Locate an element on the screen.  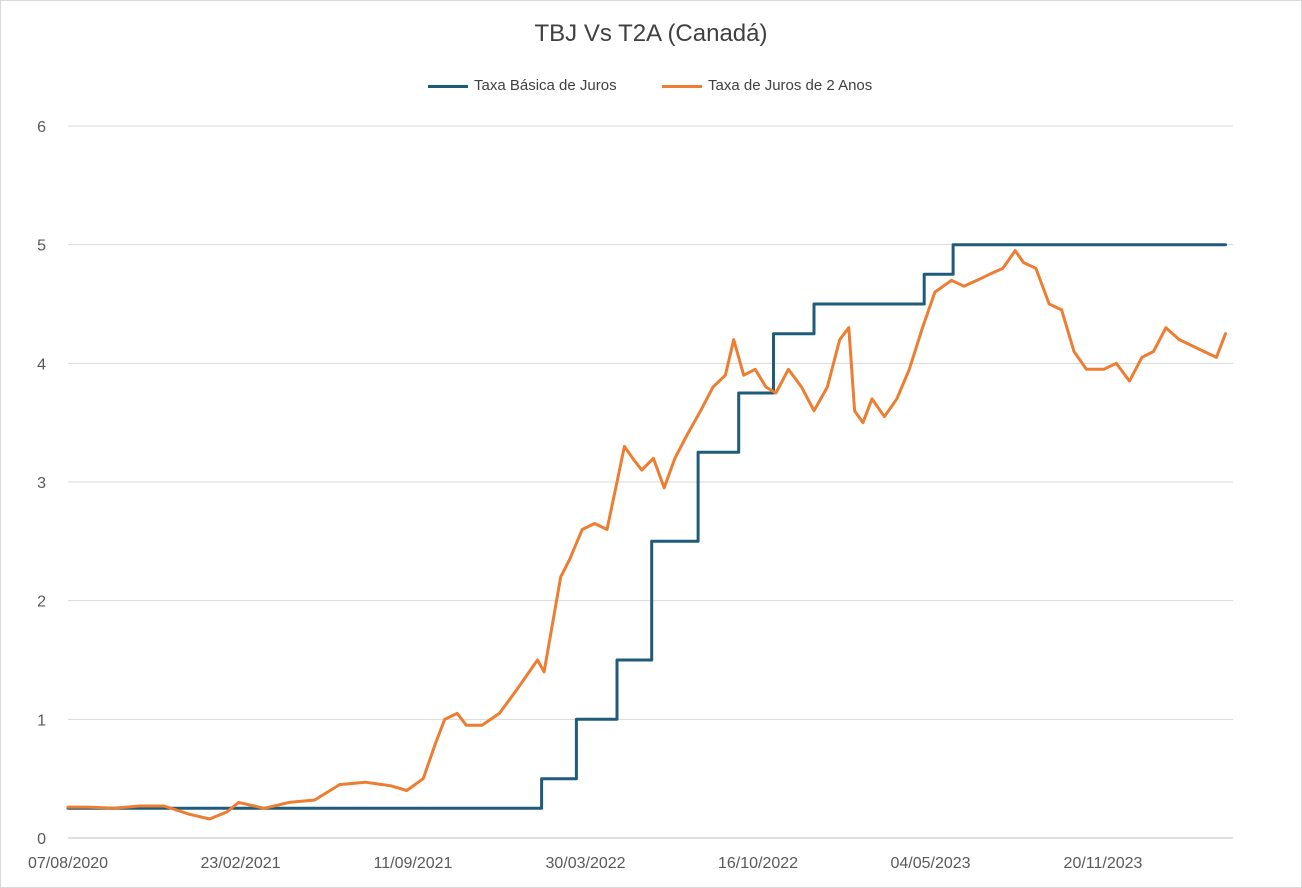
x-tick-label: 20/11/2023 is located at coordinates (1103, 863).